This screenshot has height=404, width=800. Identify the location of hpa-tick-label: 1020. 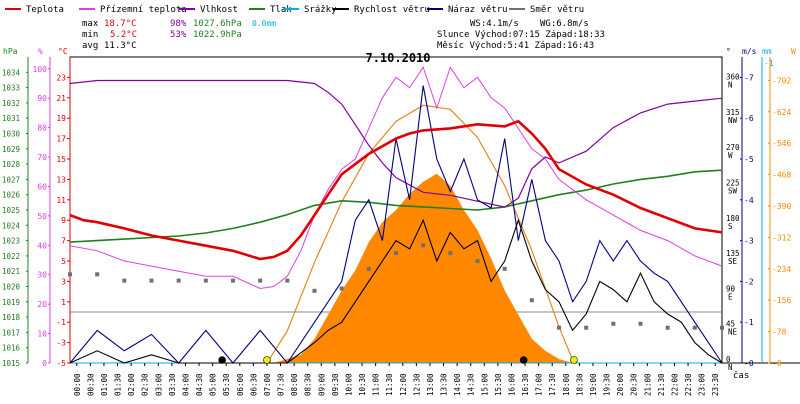
(11, 287).